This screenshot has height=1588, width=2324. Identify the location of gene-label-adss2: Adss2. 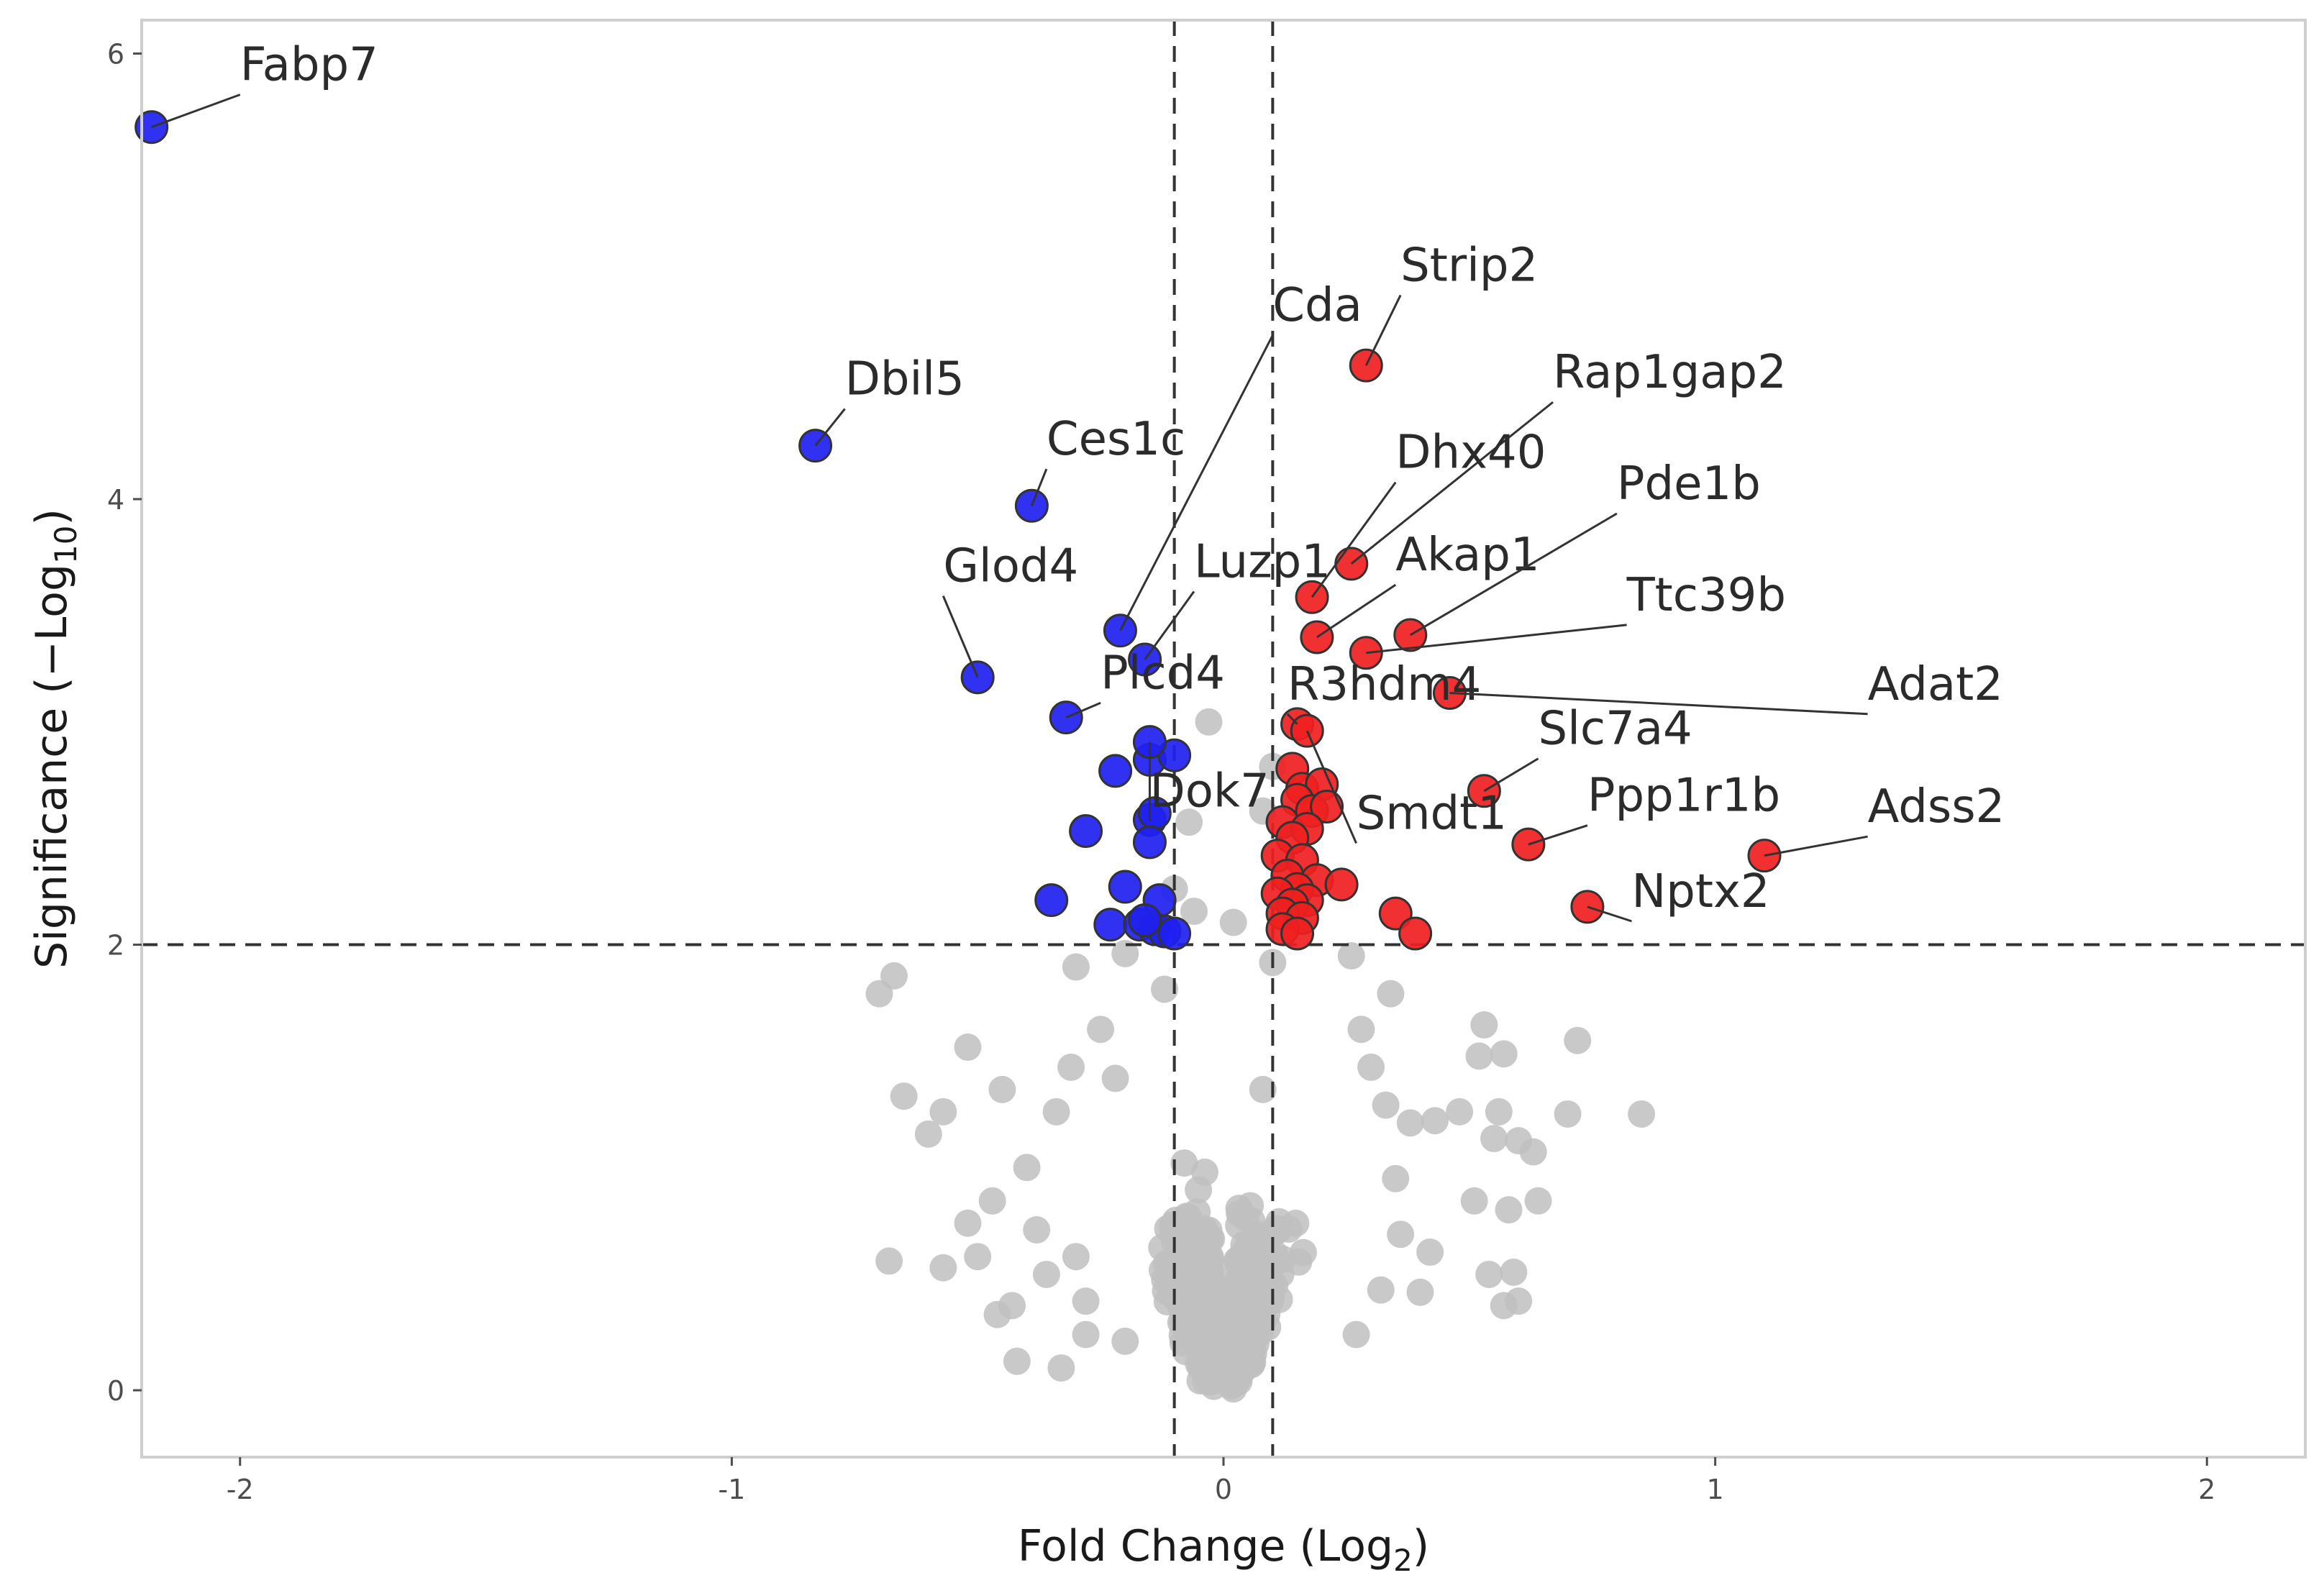
(1937, 807).